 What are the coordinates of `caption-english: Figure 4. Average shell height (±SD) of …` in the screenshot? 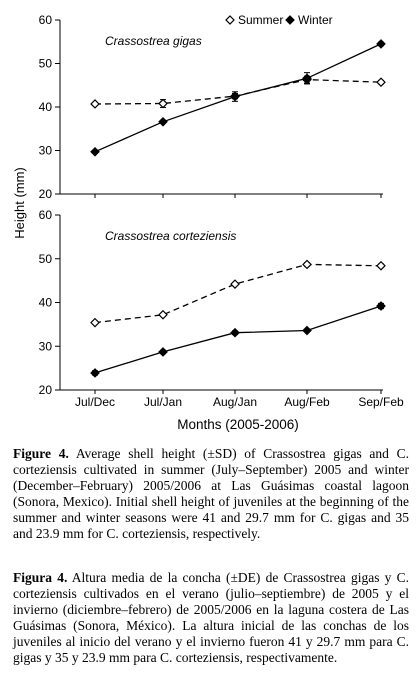 It's located at (211, 494).